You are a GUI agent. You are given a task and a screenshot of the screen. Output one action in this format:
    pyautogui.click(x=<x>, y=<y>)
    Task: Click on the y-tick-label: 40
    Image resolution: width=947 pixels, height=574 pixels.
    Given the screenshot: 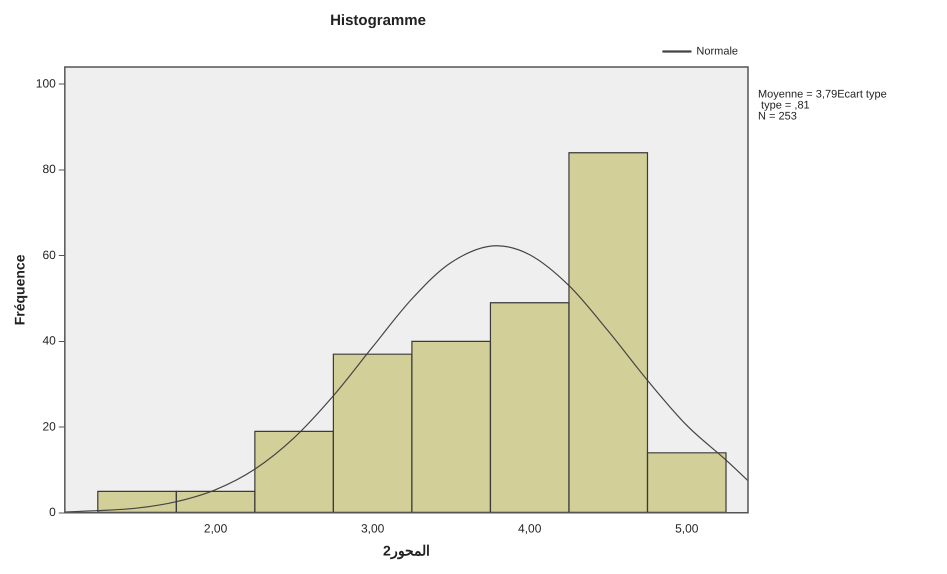 What is the action you would take?
    pyautogui.click(x=49, y=341)
    